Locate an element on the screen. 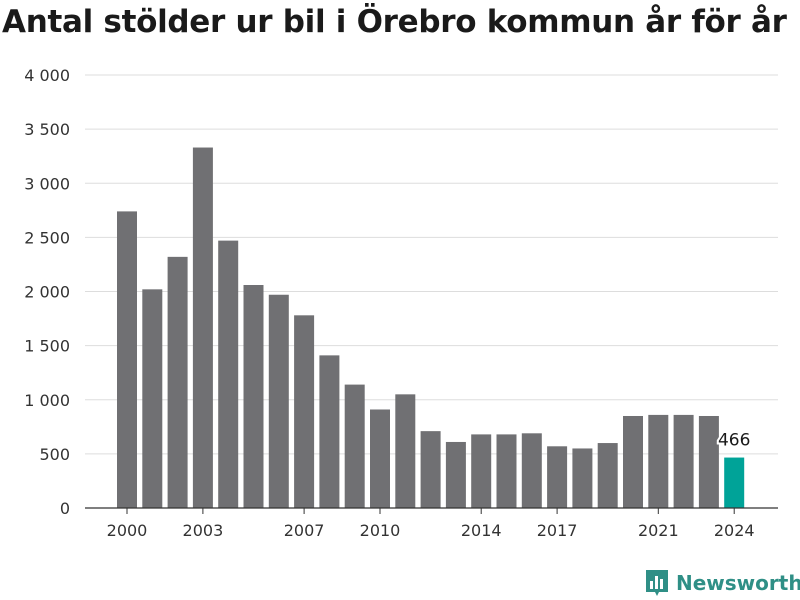 Image resolution: width=800 pixels, height=600 pixels. brand-name: Newsworthy is located at coordinates (738, 583).